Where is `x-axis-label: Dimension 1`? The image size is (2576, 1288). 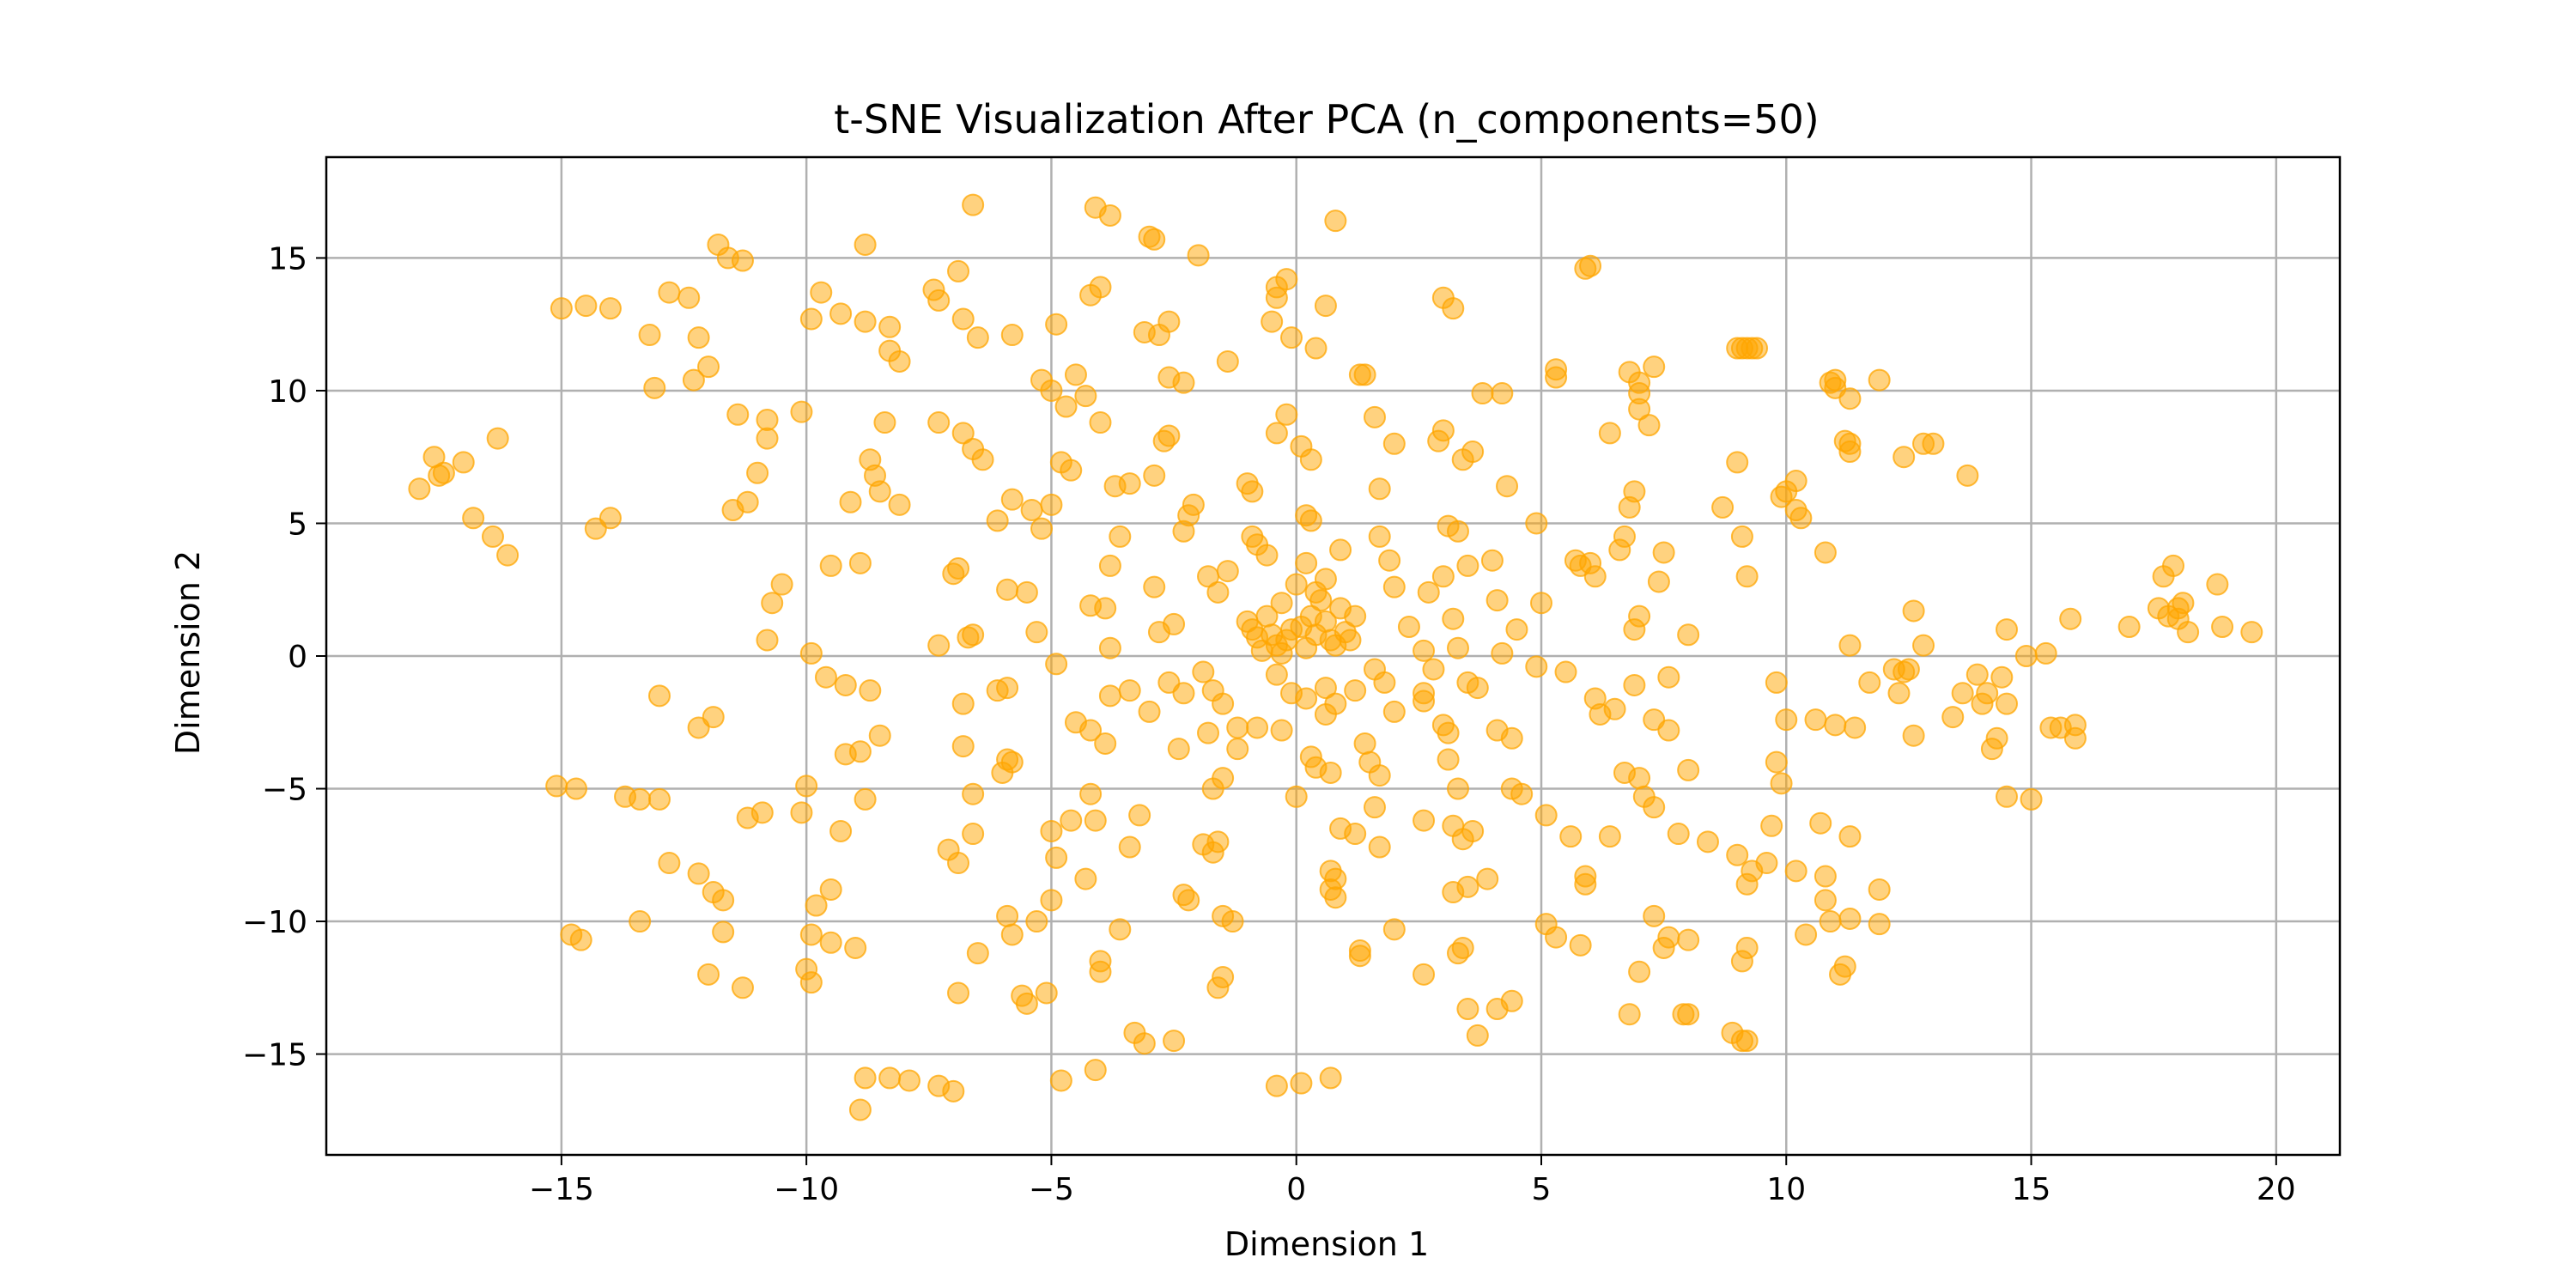
x-axis-label: Dimension 1 is located at coordinates (1327, 1244).